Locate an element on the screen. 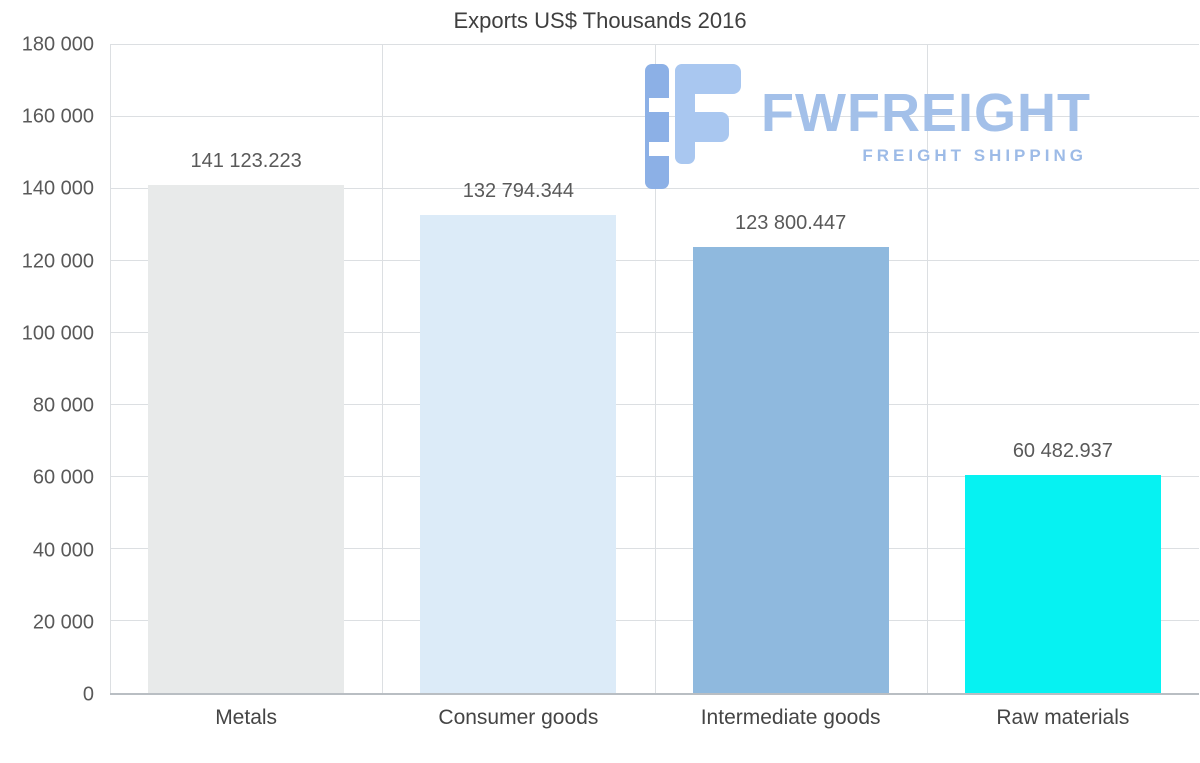 This screenshot has width=1200, height=763. y-tick-label: 20 000 is located at coordinates (63, 622).